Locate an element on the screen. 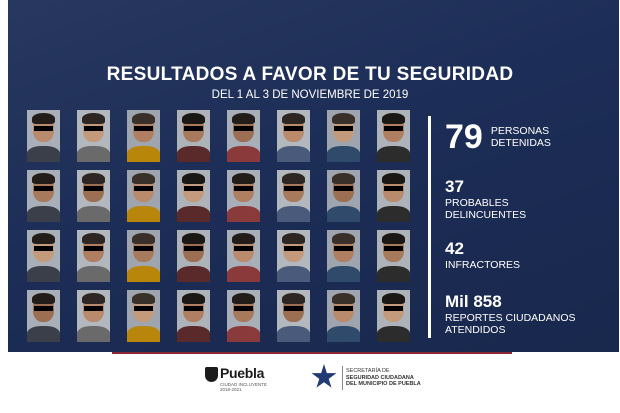  stat-number: 79 is located at coordinates (464, 137).